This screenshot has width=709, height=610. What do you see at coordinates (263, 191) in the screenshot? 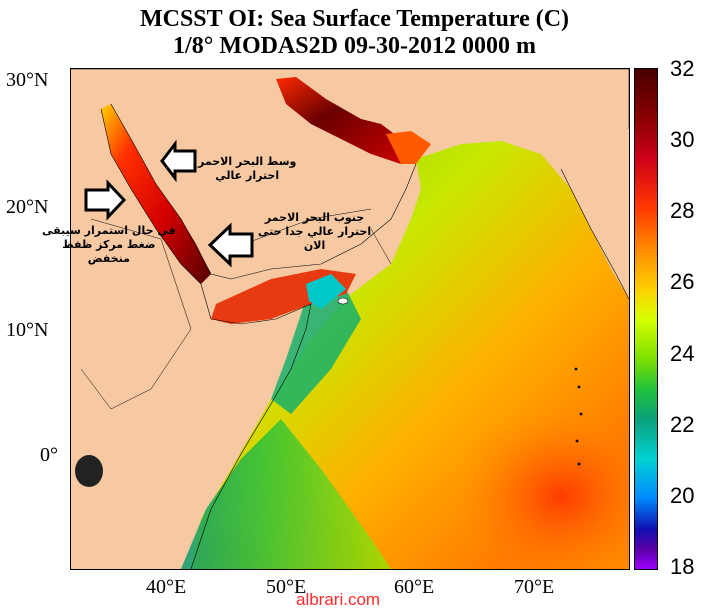
I see `arabian-coast` at bounding box center [263, 191].